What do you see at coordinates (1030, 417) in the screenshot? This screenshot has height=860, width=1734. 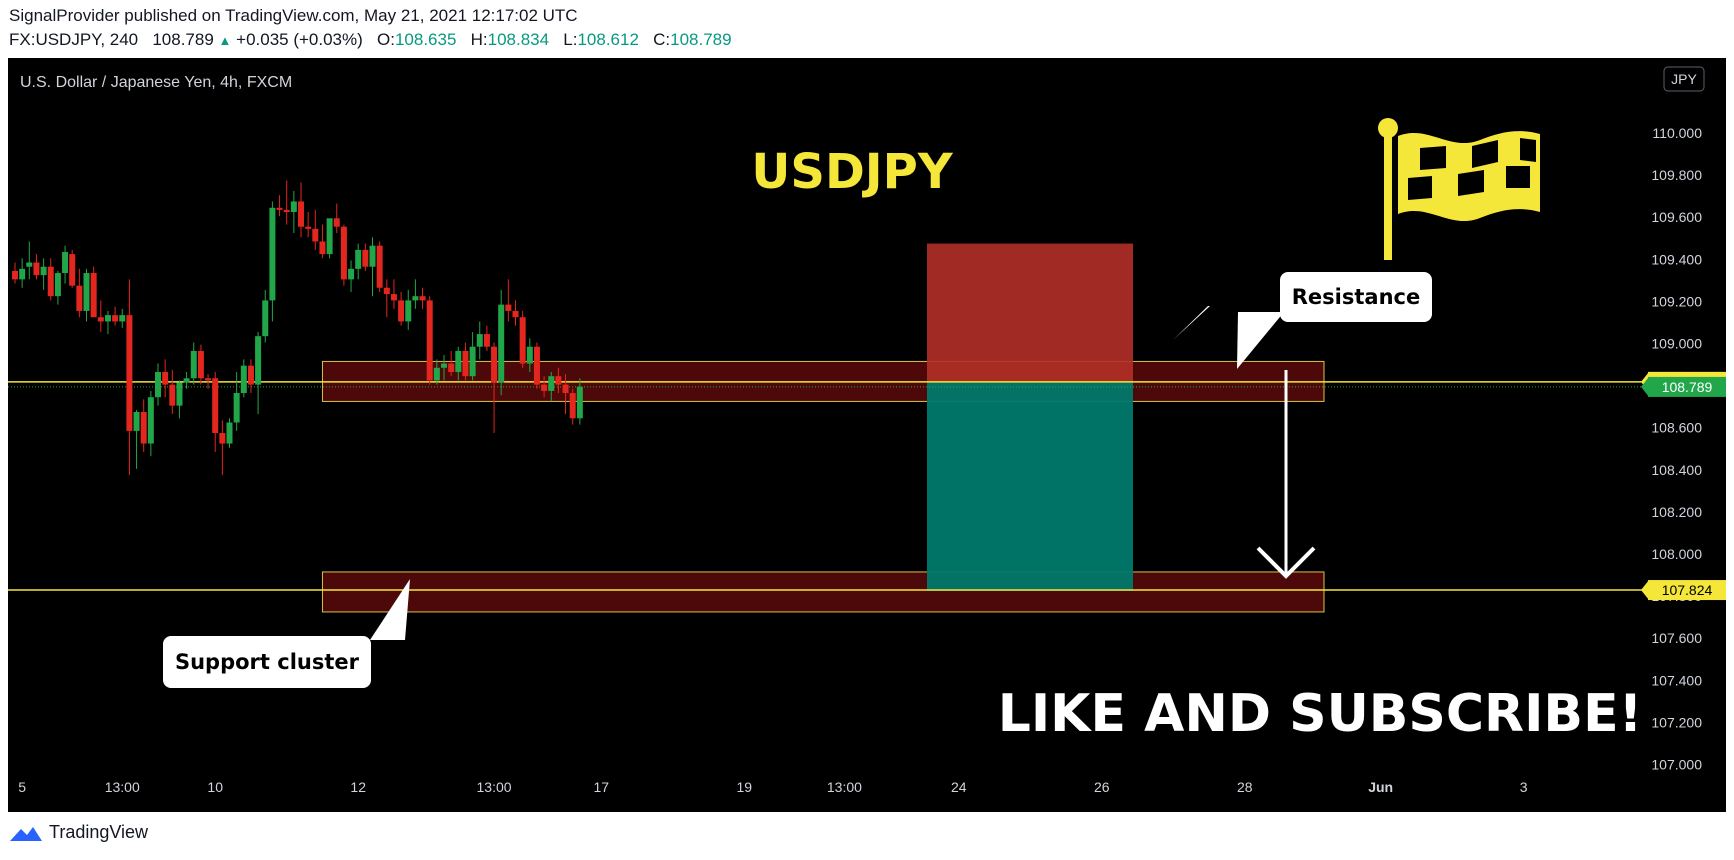 I see `position-layer` at bounding box center [1030, 417].